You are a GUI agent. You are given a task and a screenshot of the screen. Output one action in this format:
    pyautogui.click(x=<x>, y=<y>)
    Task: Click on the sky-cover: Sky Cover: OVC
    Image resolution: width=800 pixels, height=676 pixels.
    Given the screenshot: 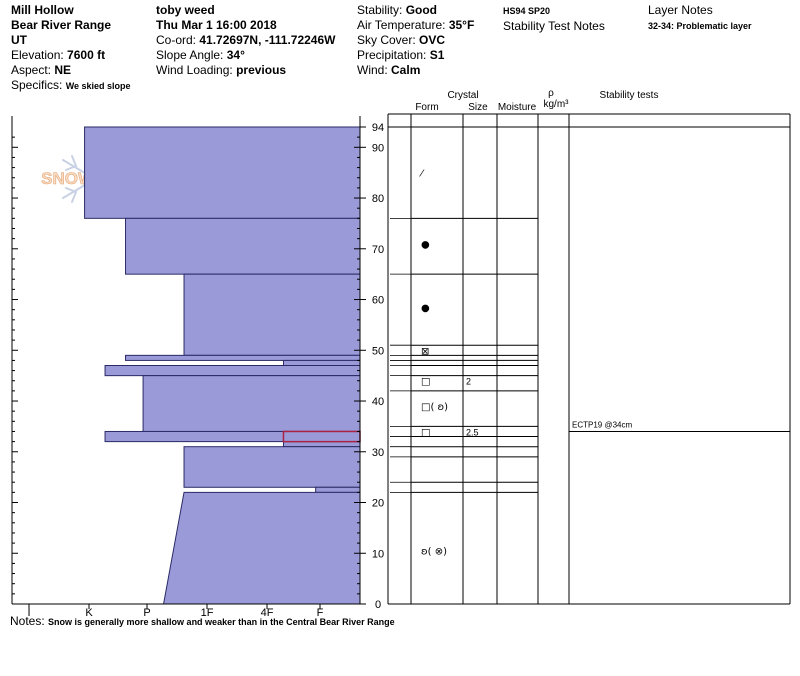 What is the action you would take?
    pyautogui.click(x=415, y=40)
    